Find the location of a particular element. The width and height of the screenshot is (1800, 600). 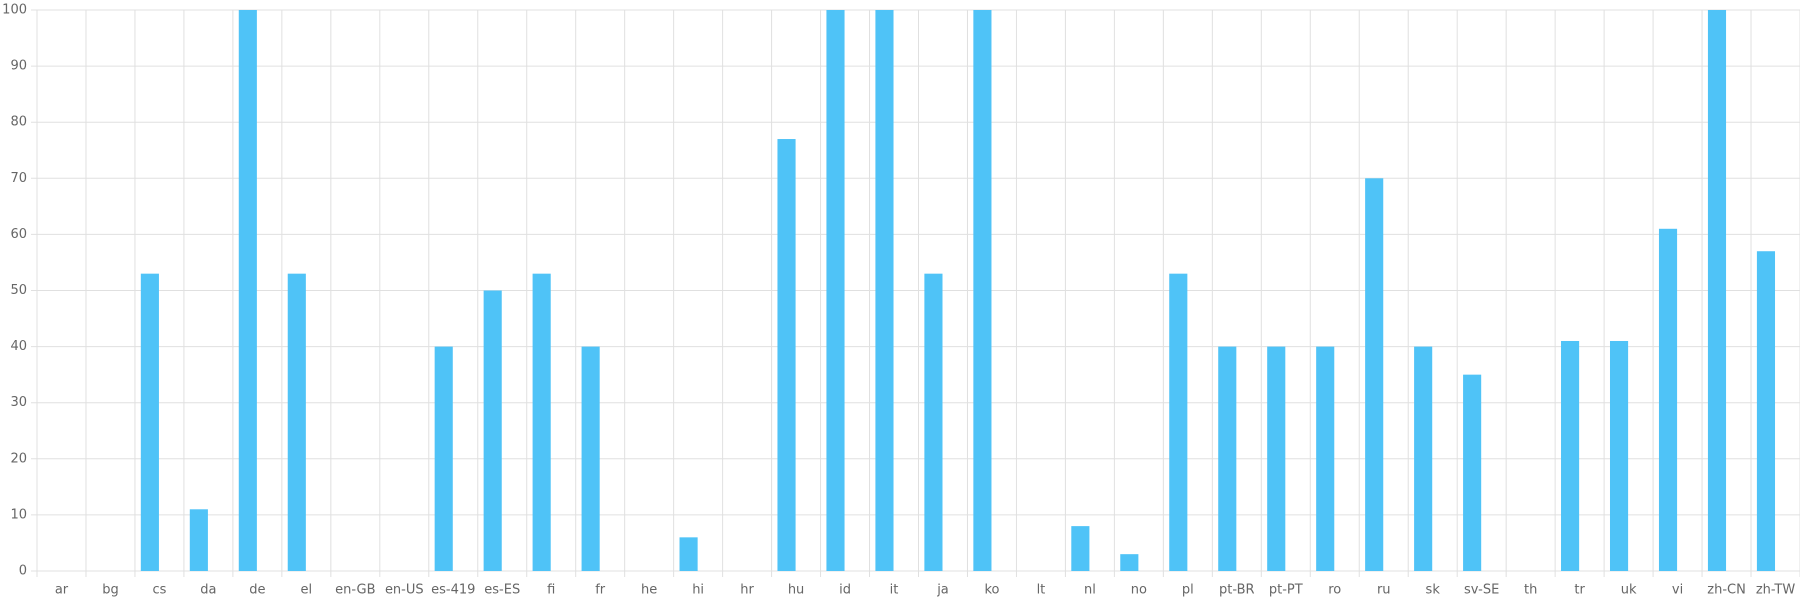

x-tick-label: ro is located at coordinates (1334, 590).